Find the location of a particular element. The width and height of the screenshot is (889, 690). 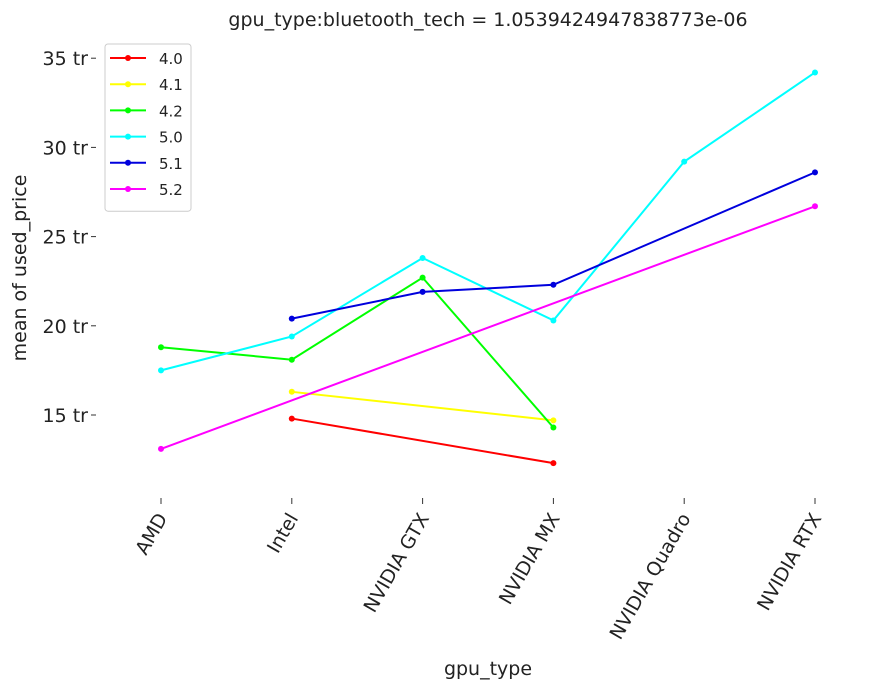

legend-item: 4.0 is located at coordinates (146, 59).